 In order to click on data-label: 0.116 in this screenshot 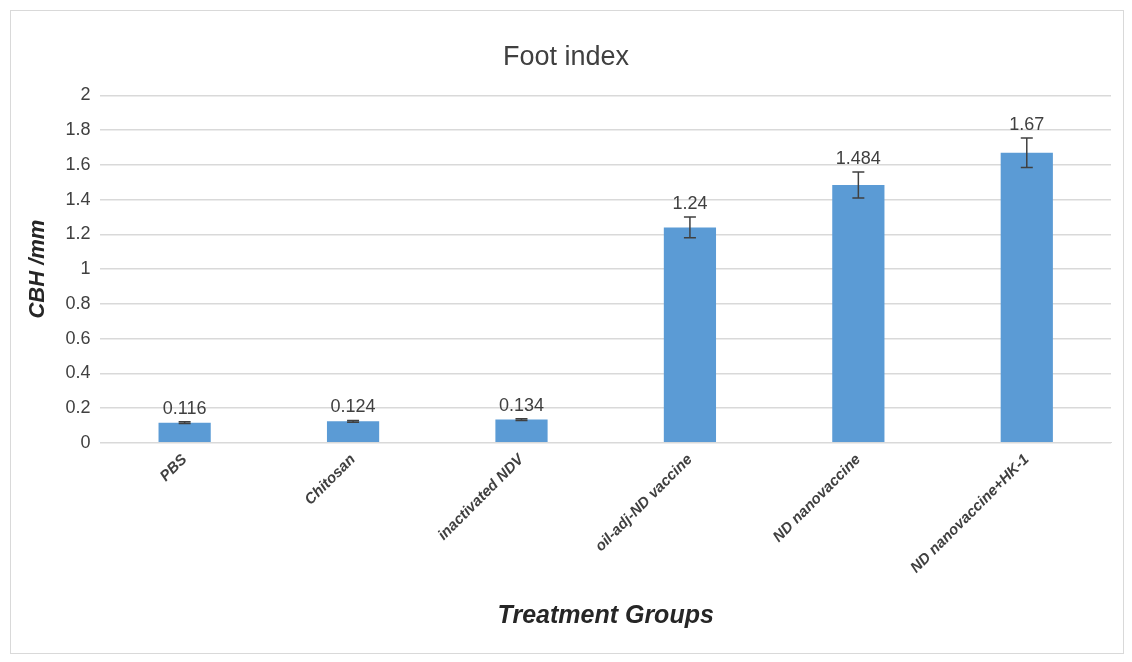, I will do `click(184, 407)`.